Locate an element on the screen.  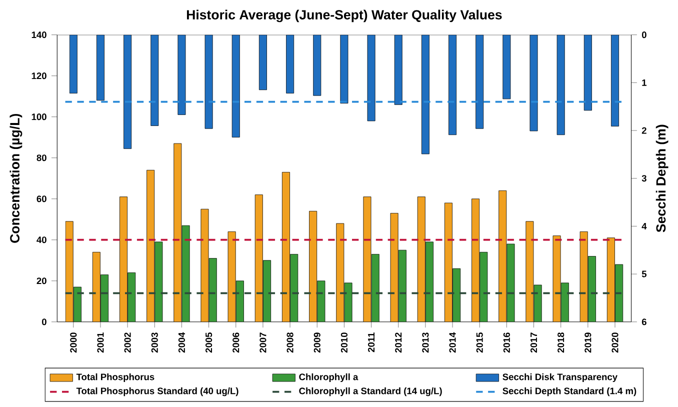
x-tick-label: 2018 is located at coordinates (561, 342).